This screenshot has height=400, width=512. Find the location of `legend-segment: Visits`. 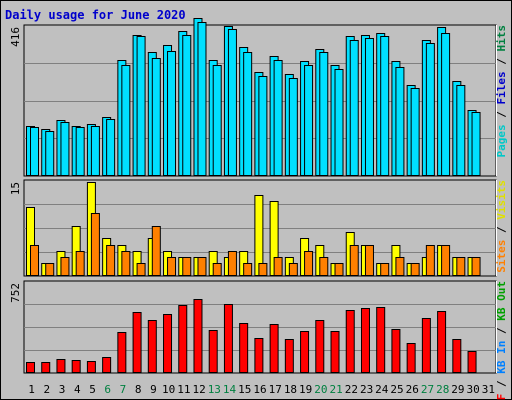

legend-segment: Visits is located at coordinates (501, 200).